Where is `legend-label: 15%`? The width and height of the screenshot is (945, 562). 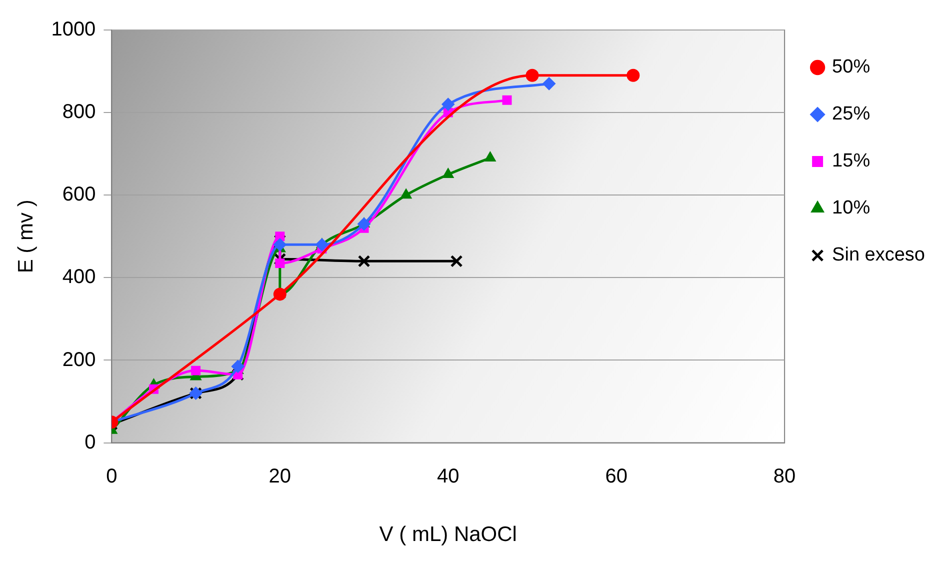 legend-label: 15% is located at coordinates (851, 161).